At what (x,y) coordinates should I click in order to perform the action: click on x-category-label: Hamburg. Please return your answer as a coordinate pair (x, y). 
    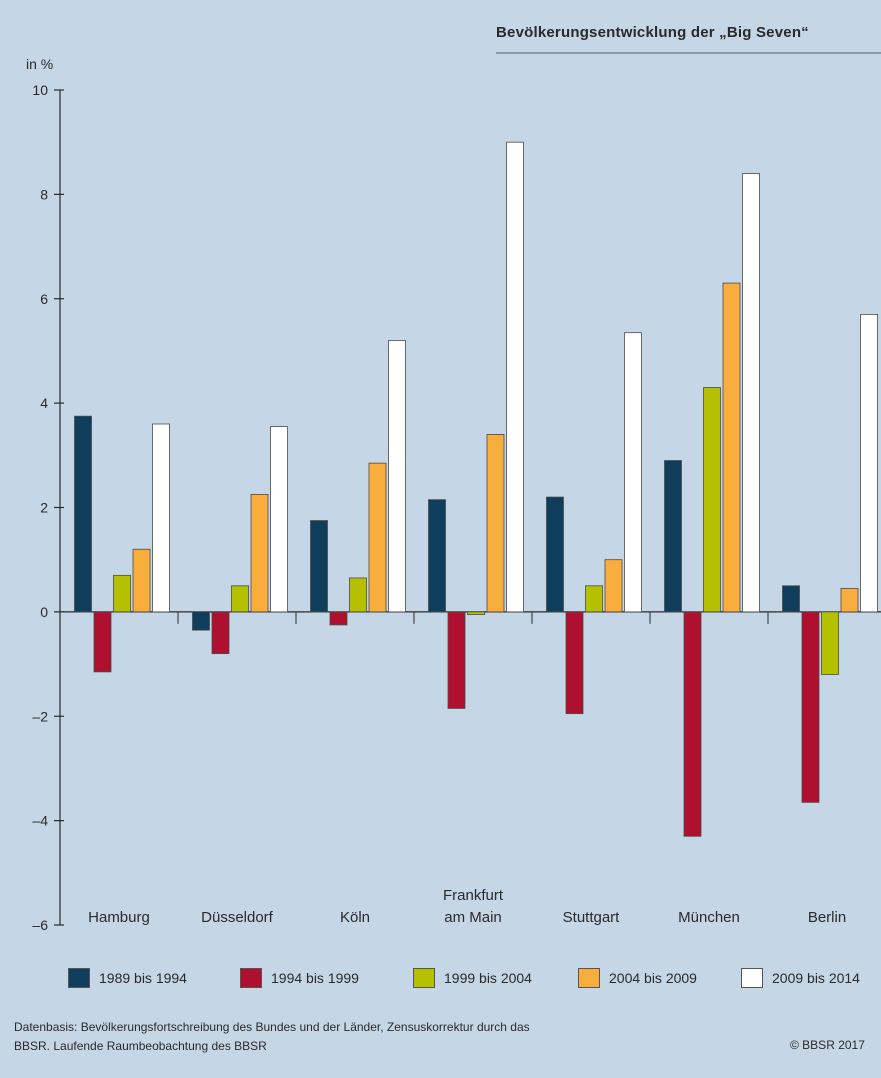
    Looking at the image, I should click on (119, 917).